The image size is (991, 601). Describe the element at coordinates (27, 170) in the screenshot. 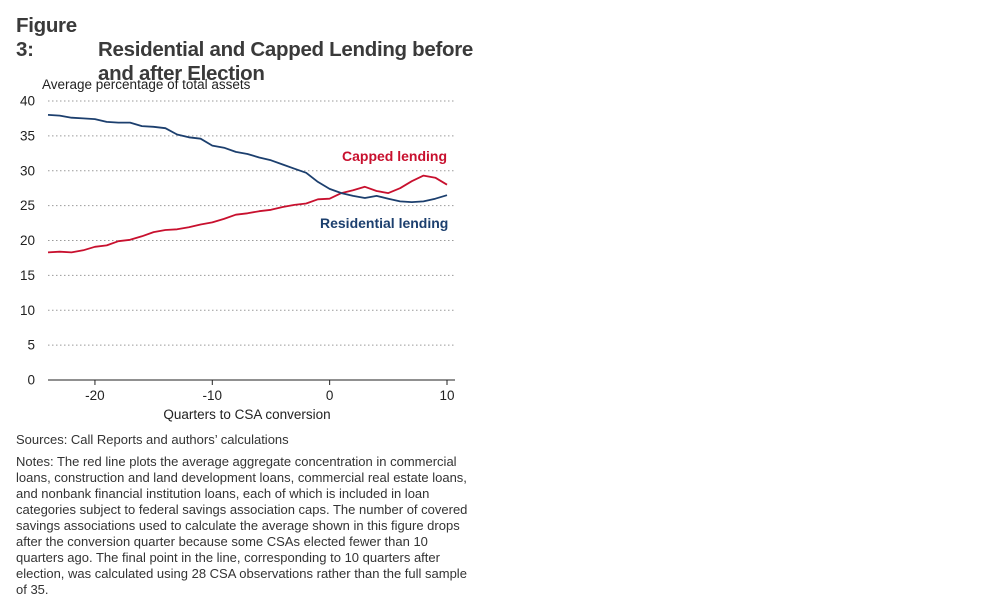

I see `y-tick-label: 30` at that location.